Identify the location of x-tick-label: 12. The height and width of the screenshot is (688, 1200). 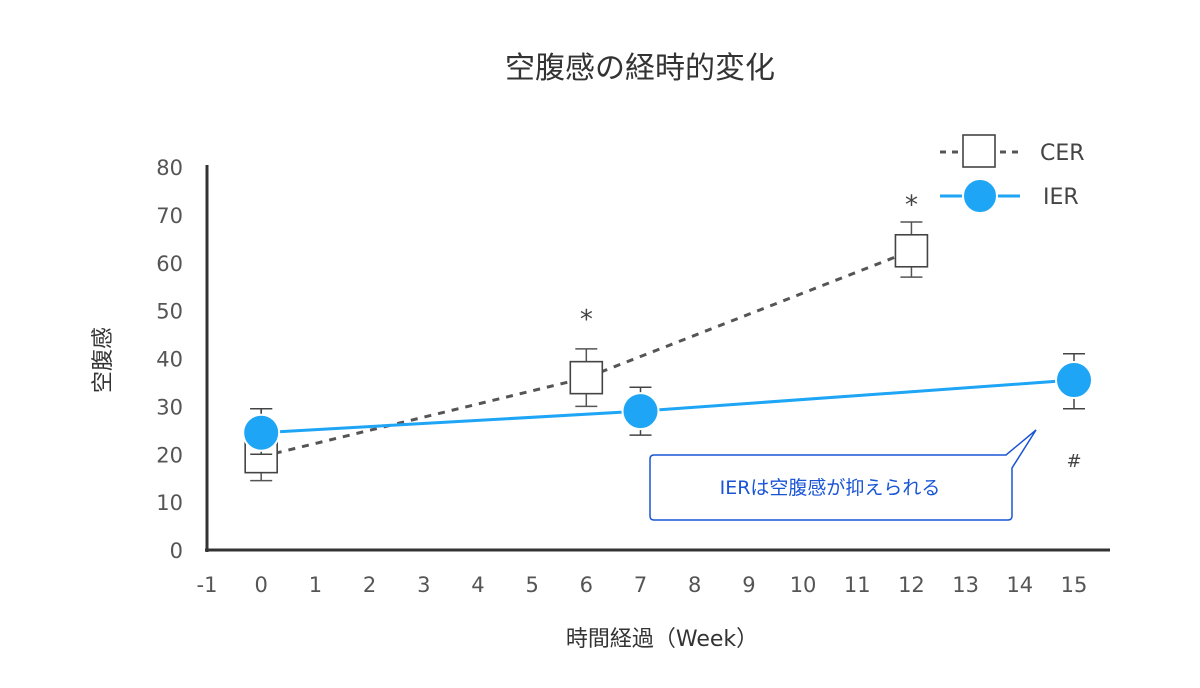
(911, 585).